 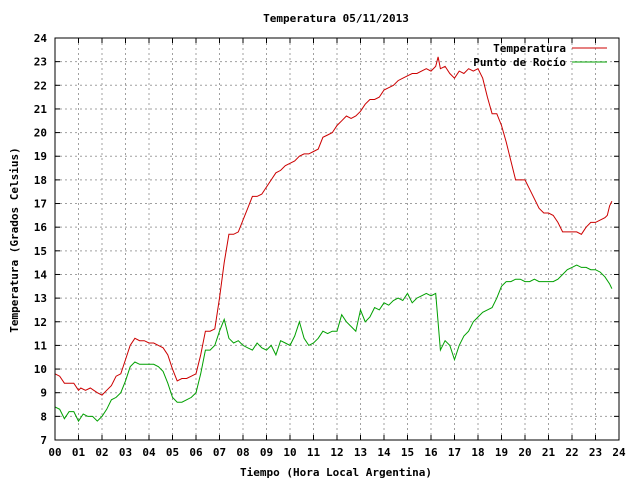 What do you see at coordinates (384, 452) in the screenshot?
I see `x-tick-label: 14` at bounding box center [384, 452].